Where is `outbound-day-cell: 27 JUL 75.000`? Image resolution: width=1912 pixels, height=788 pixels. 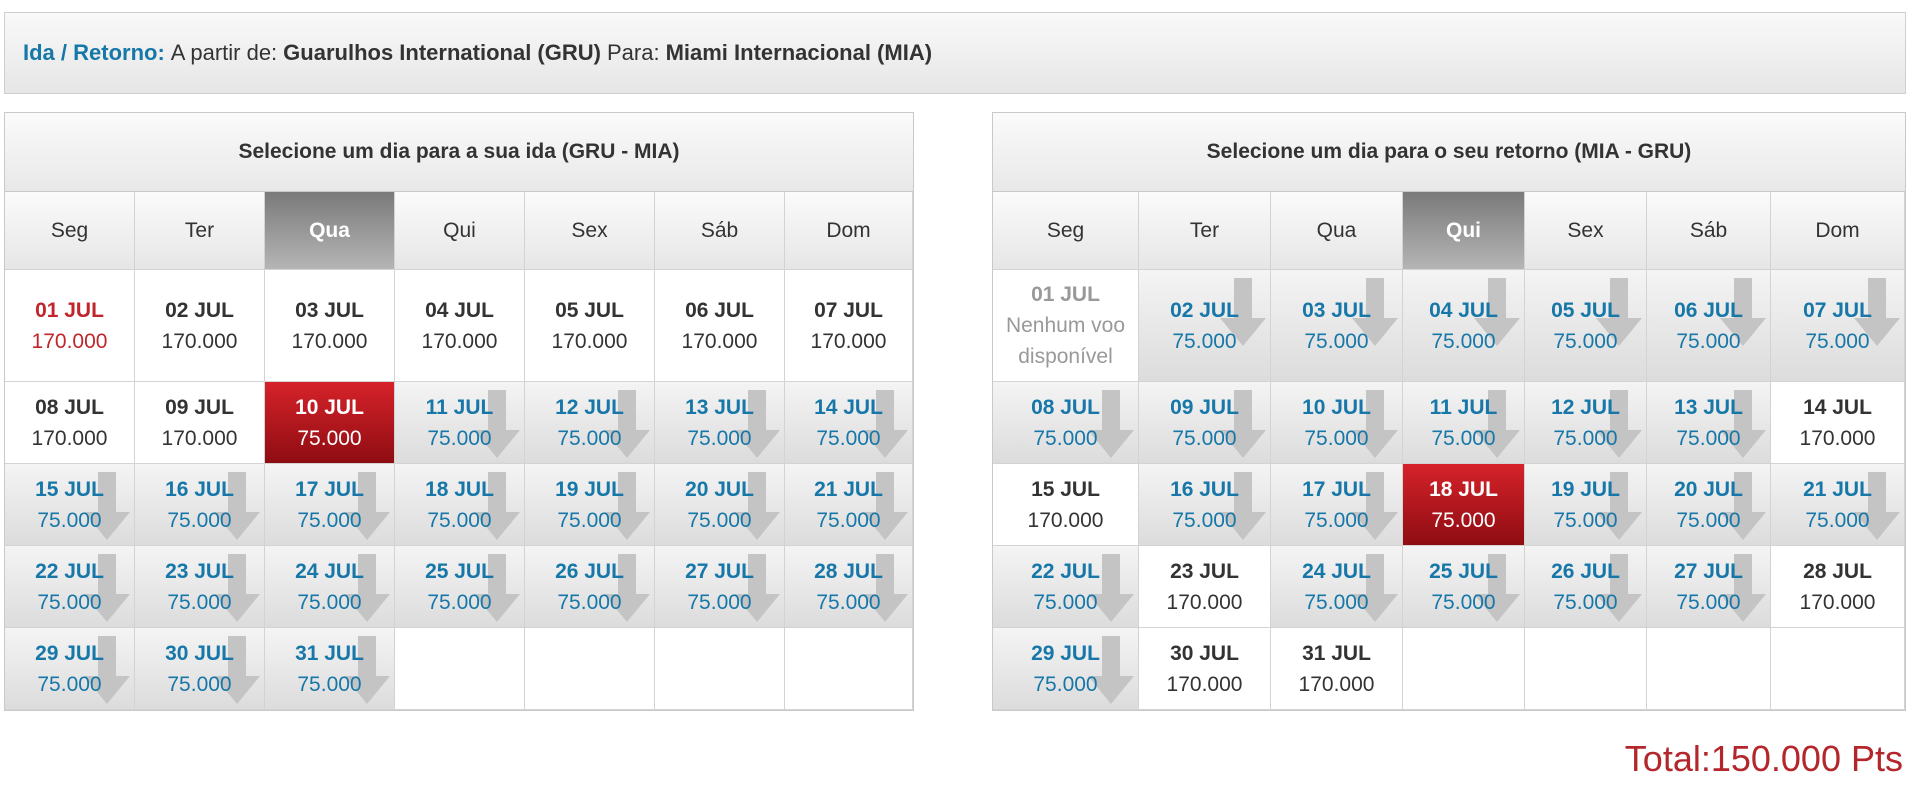 outbound-day-cell: 27 JUL 75.000 is located at coordinates (720, 587).